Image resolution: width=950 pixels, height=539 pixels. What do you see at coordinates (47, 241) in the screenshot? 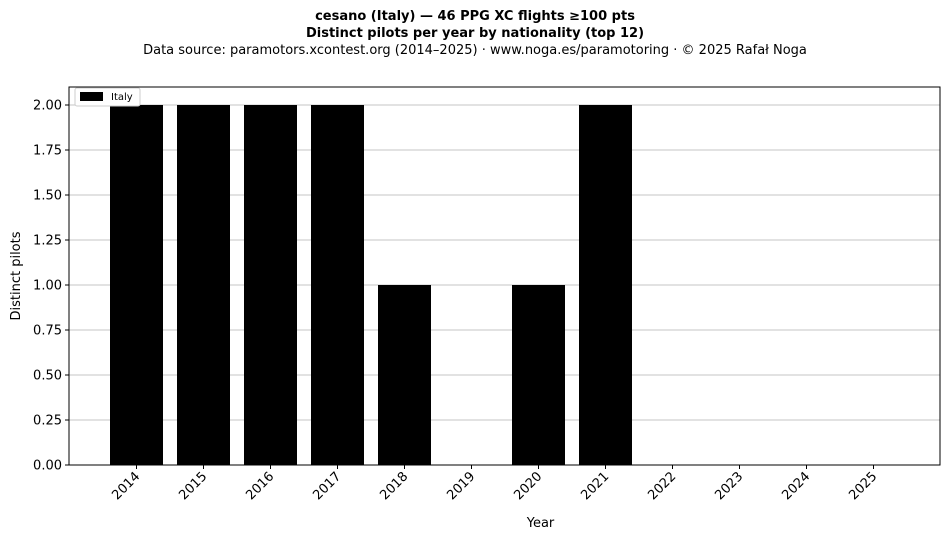
I see `y-tick-label: 1.25` at bounding box center [47, 241].